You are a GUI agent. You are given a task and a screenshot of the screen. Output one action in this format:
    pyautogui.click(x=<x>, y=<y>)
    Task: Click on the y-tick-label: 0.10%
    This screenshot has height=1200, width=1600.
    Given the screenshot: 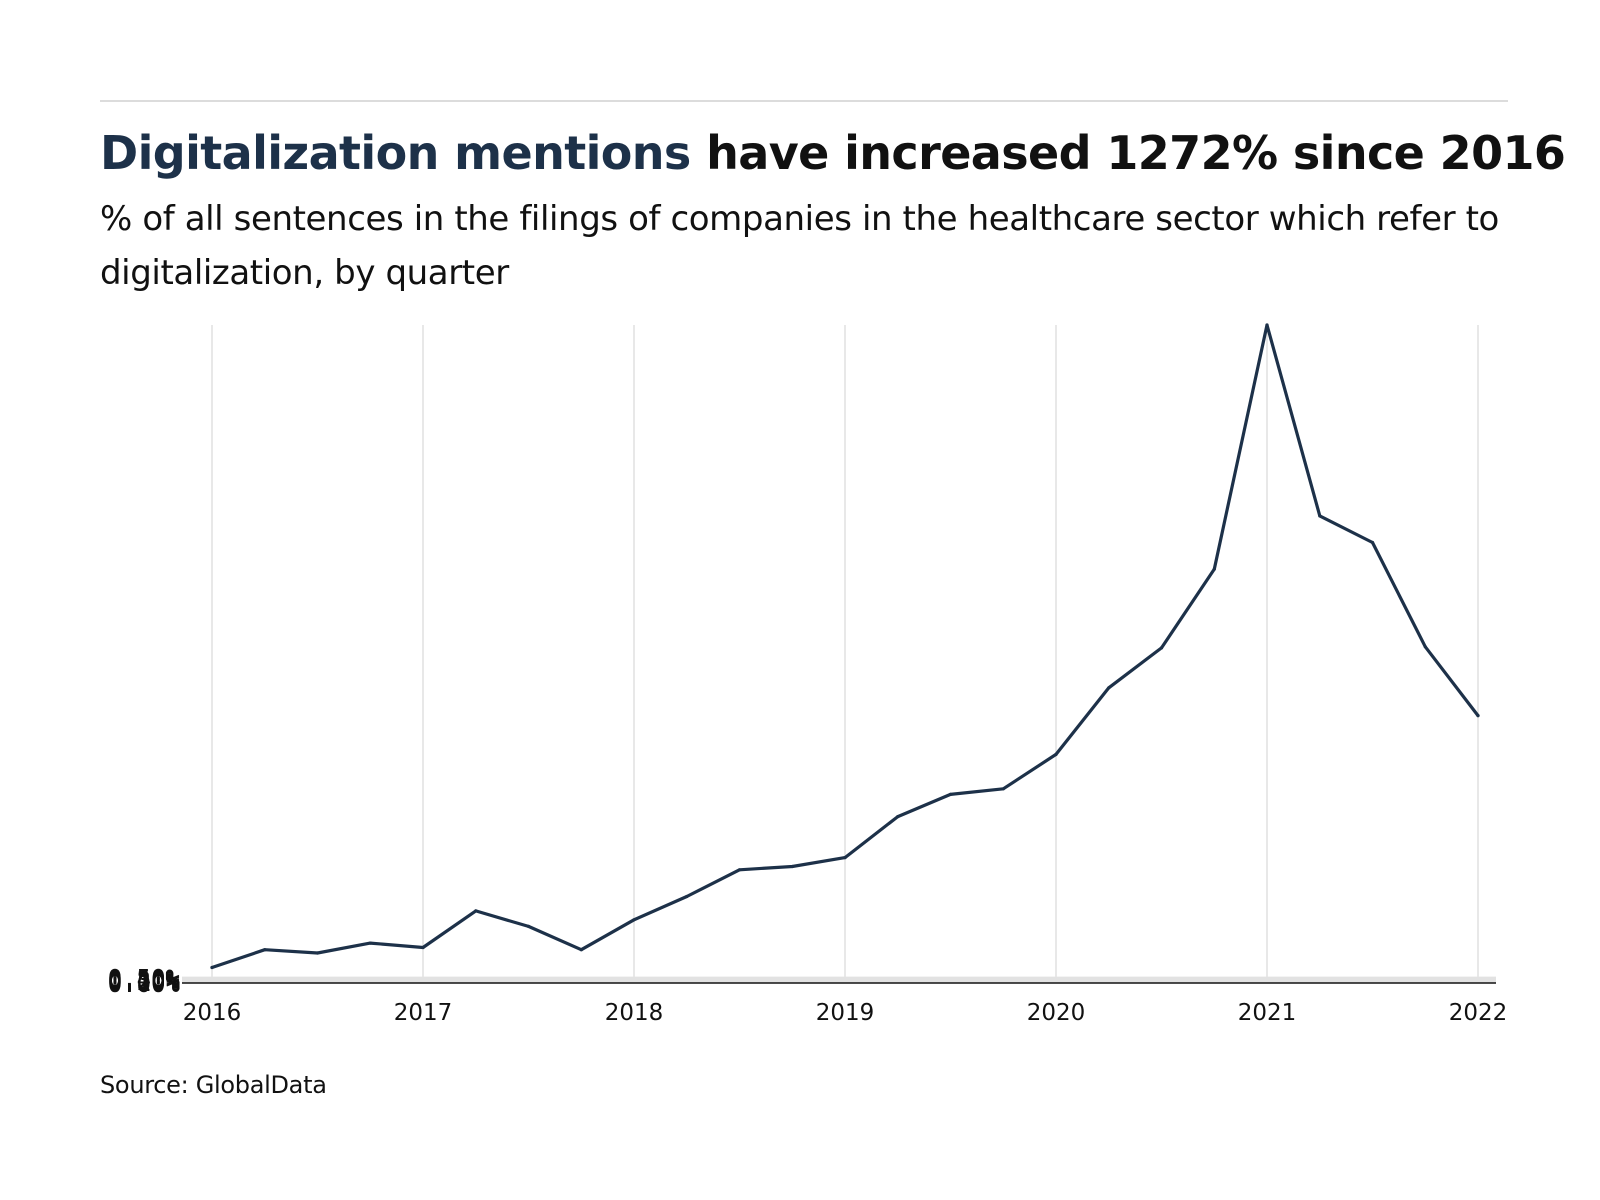 What is the action you would take?
    pyautogui.click(x=144, y=983)
    